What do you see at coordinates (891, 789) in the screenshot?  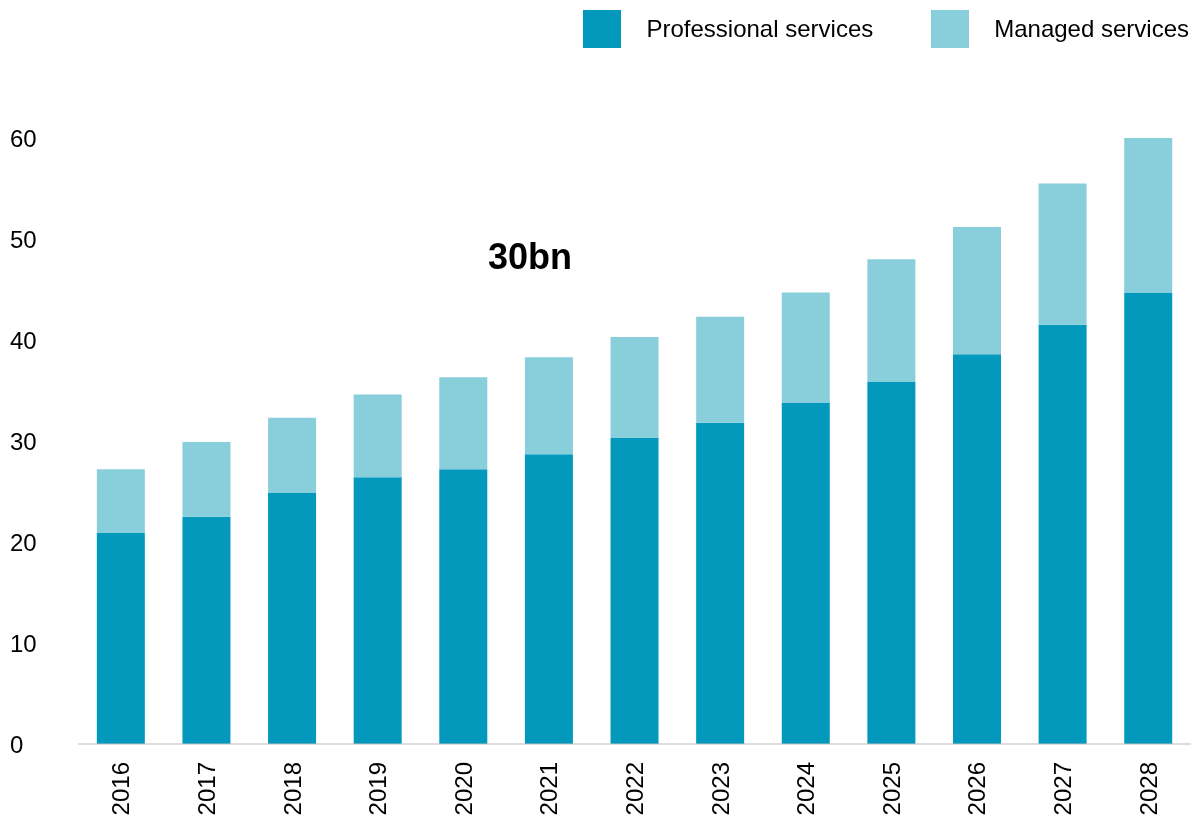 I see `x-tick-label: 2025` at bounding box center [891, 789].